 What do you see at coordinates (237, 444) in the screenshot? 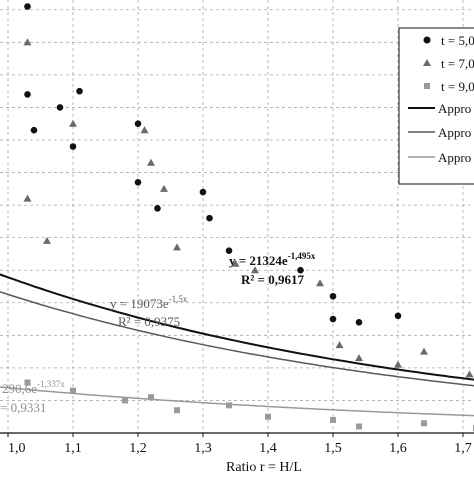
I see `axes: 1,01,11,21,31,41,51,61,71,81,92,02,12,` at bounding box center [237, 444].